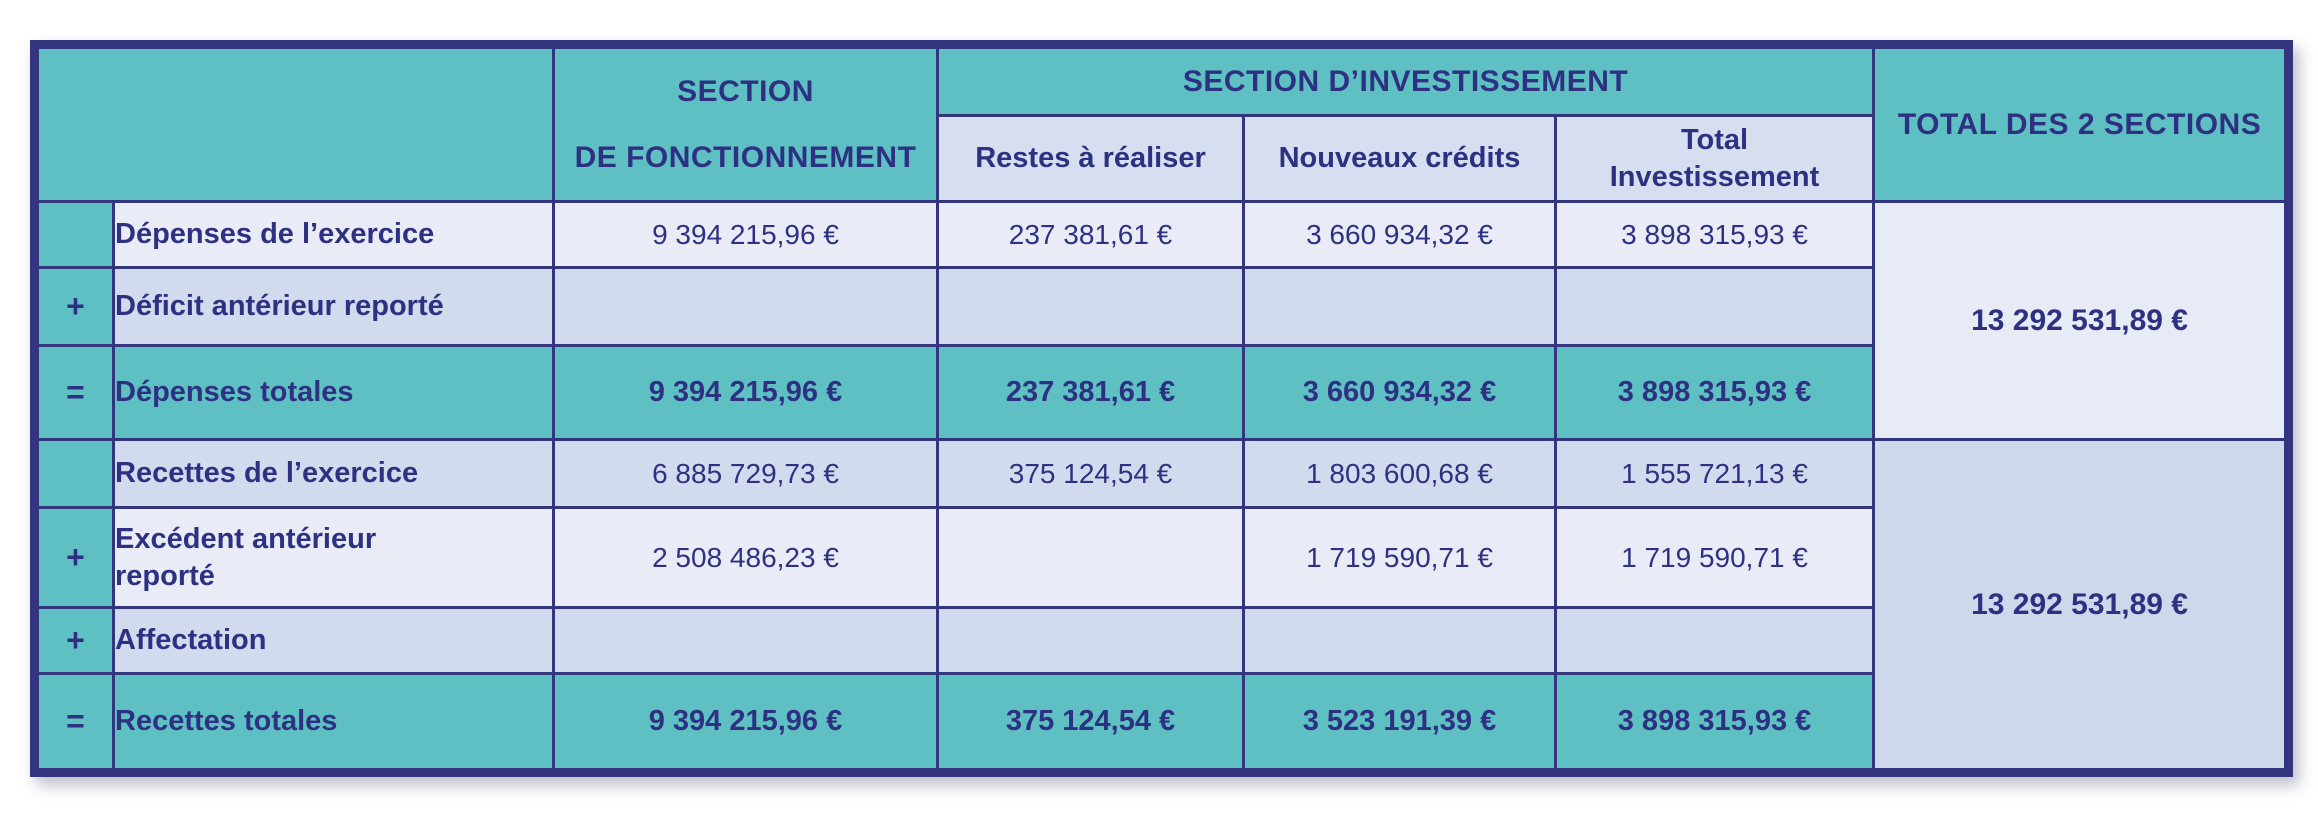 The height and width of the screenshot is (832, 2318). Describe the element at coordinates (1714, 176) in the screenshot. I see `subheader-total-inv-line2: Investissement` at that location.